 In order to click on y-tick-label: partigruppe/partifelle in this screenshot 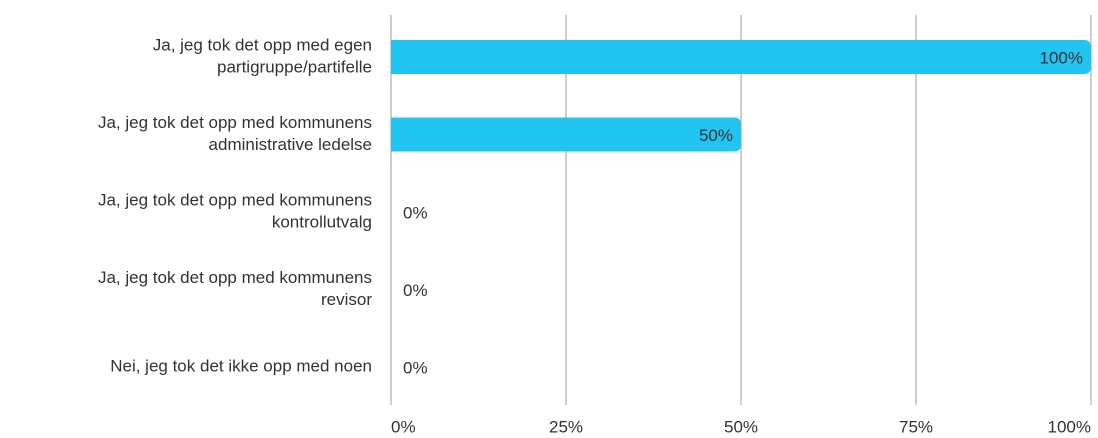, I will do `click(294, 66)`.